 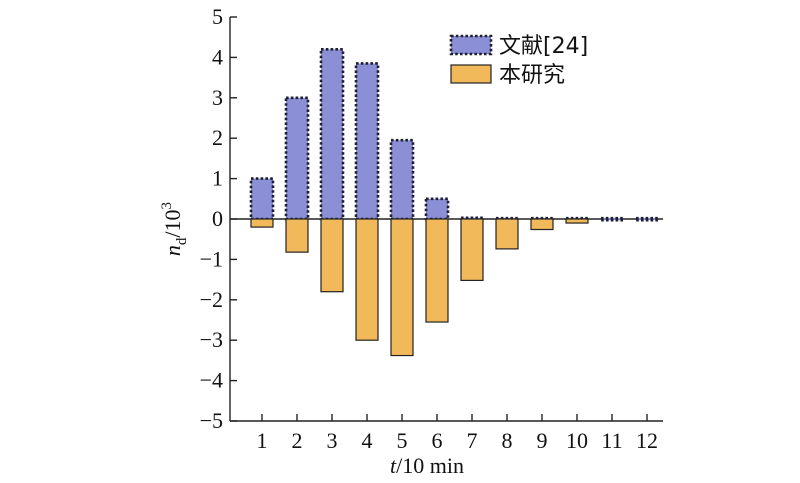 What do you see at coordinates (211, 380) in the screenshot?
I see `y-tick-label: −4` at bounding box center [211, 380].